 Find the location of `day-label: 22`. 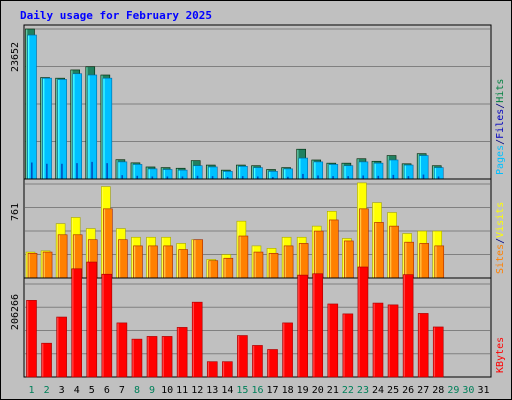

day-label: 22 is located at coordinates (348, 390).